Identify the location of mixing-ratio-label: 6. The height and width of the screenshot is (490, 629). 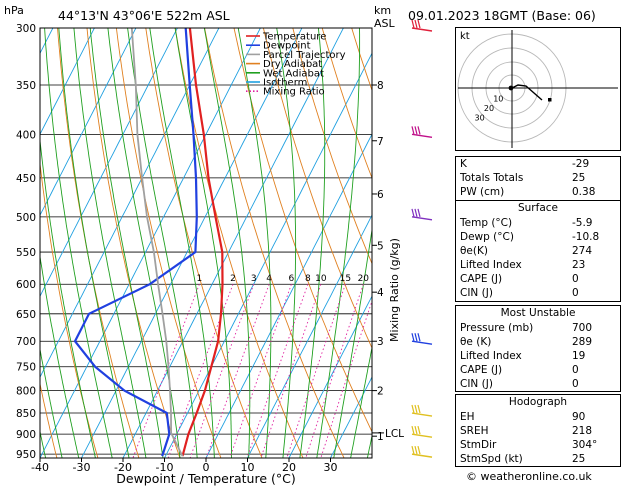
(292, 279).